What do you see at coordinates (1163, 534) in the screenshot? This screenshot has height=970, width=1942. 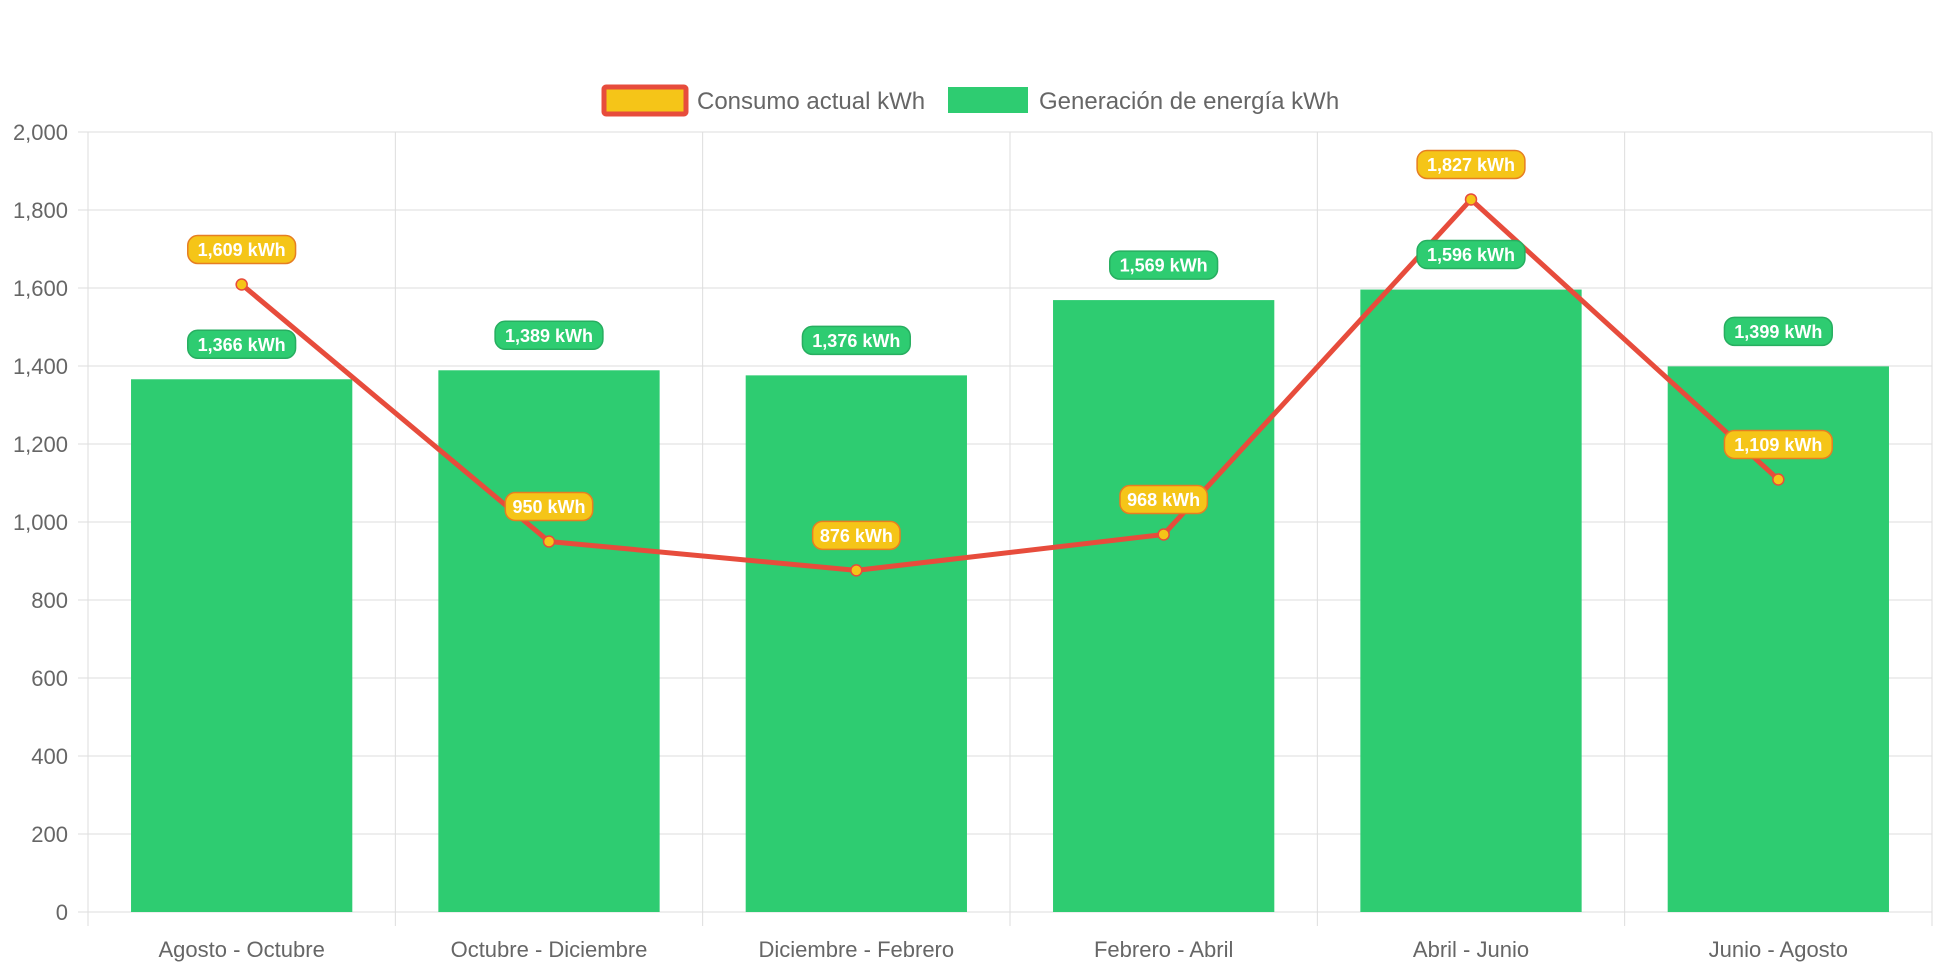 I see `line-point-febrero-abril` at bounding box center [1163, 534].